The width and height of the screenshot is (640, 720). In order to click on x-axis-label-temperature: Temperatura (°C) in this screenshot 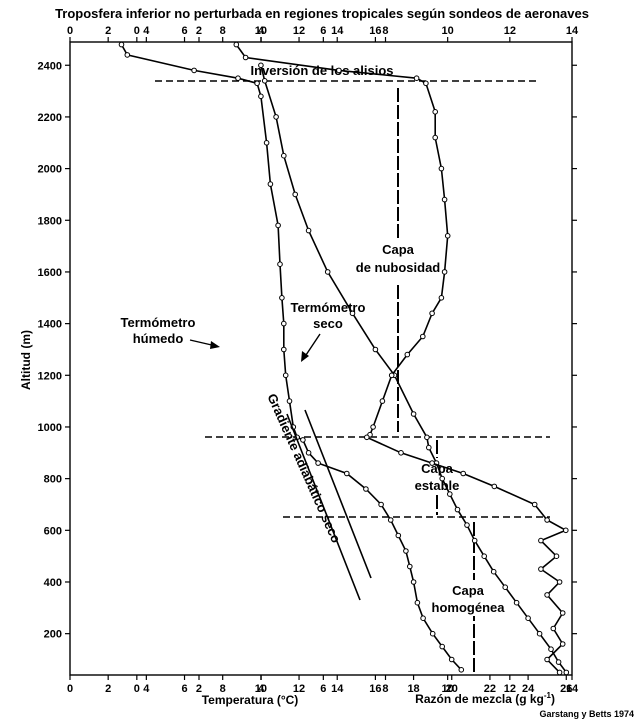, I will do `click(250, 700)`.